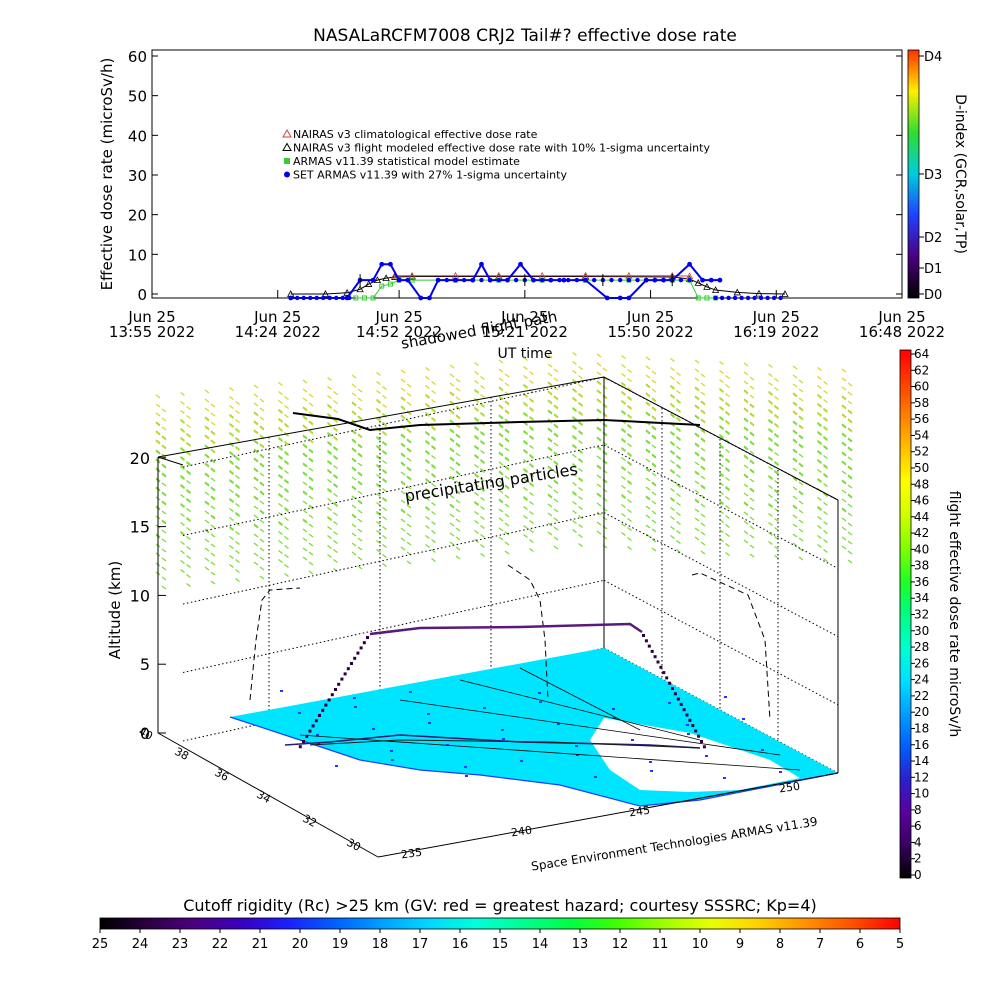  I want to click on flight-path-climb-point, so click(351, 663).